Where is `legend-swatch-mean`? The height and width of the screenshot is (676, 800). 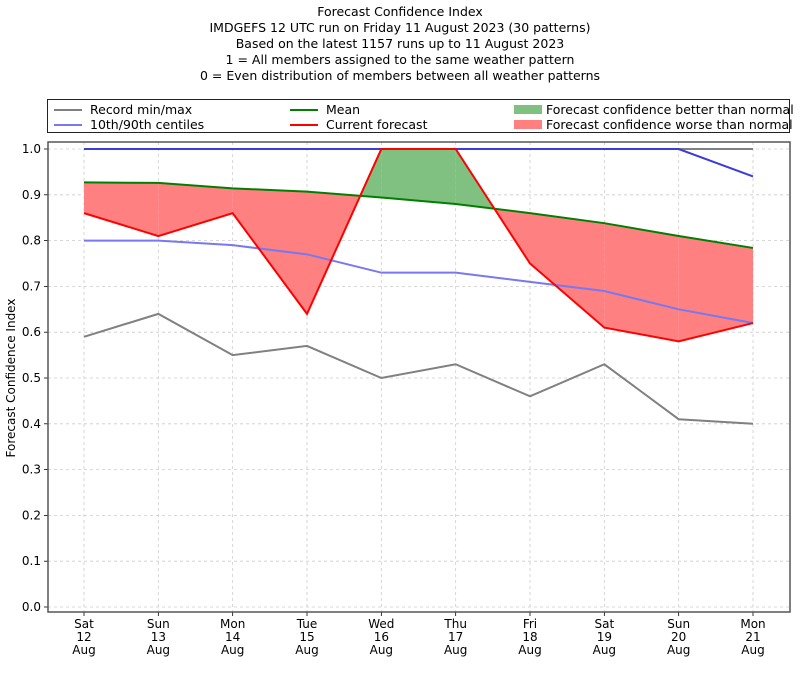
legend-swatch-mean is located at coordinates (304, 109).